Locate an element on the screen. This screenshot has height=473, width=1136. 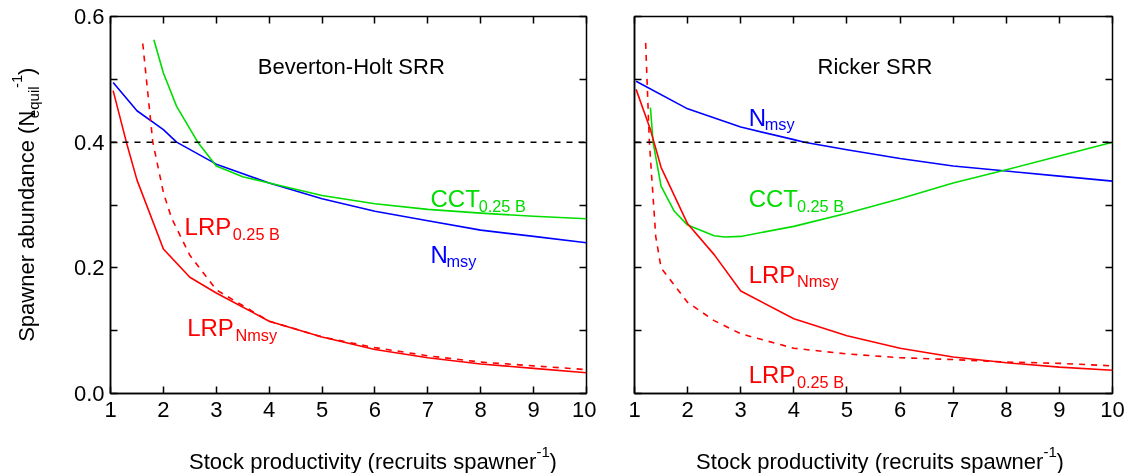
y-tick-label: 0.0 is located at coordinates (89, 393).